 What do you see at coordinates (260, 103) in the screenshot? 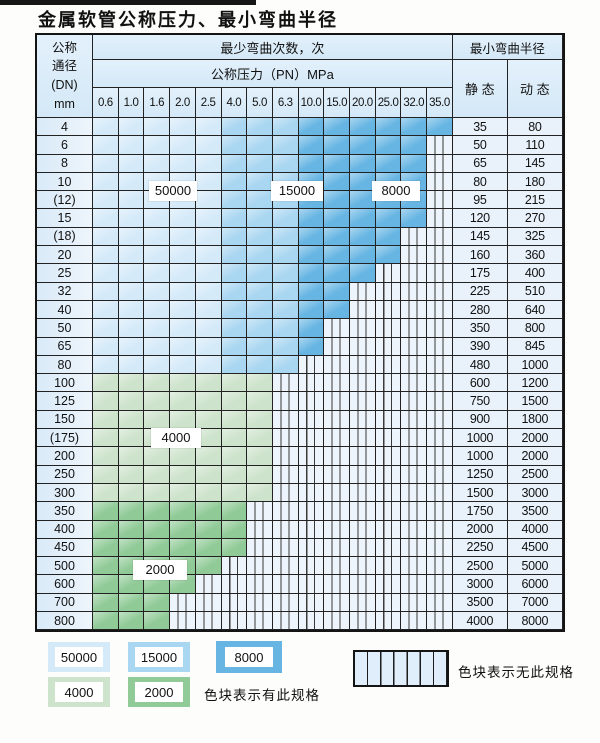
I see `pressure-col-header: 5.0` at bounding box center [260, 103].